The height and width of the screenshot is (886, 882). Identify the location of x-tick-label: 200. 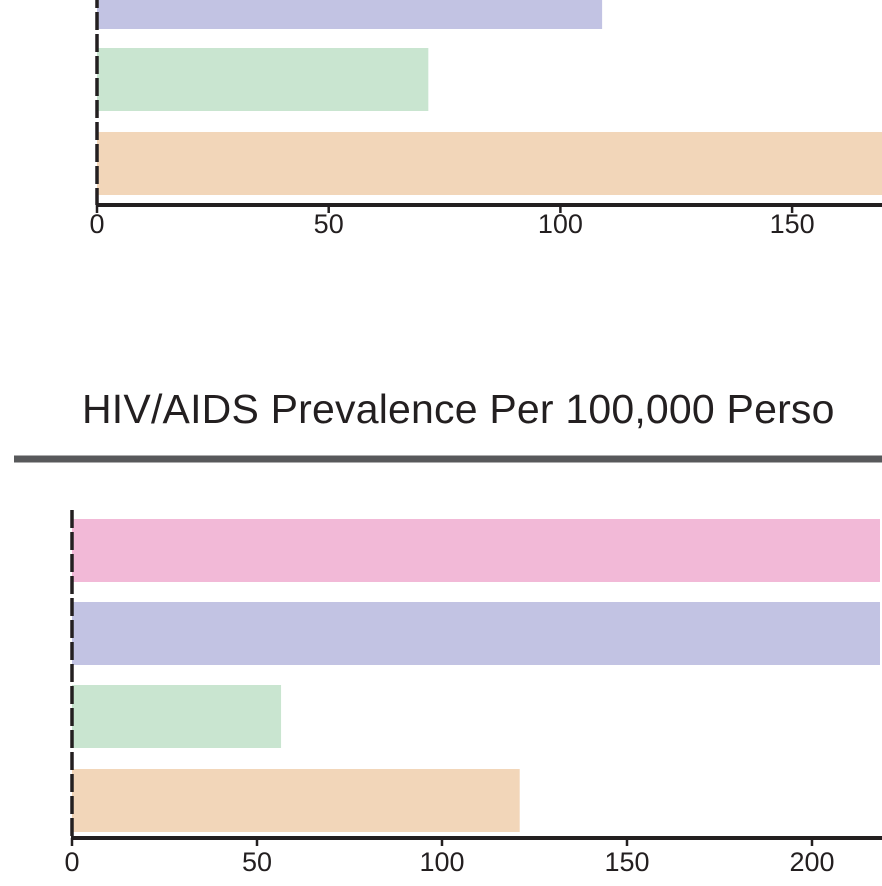
(811, 862).